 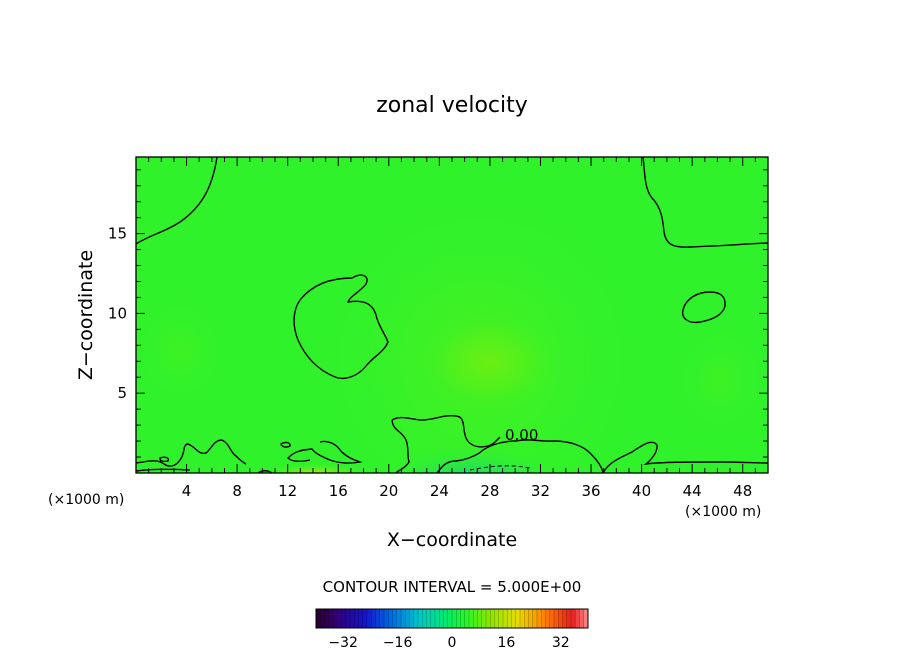 What do you see at coordinates (470, 447) in the screenshot?
I see `field-cool-bottom` at bounding box center [470, 447].